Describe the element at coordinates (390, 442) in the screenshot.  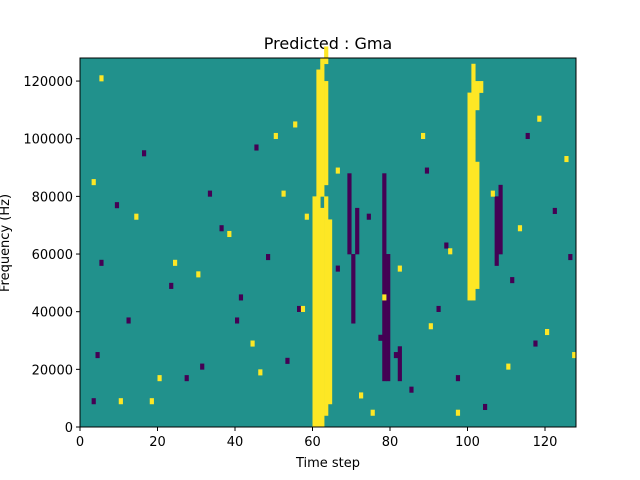
I see `x-tick-label: 80` at that location.